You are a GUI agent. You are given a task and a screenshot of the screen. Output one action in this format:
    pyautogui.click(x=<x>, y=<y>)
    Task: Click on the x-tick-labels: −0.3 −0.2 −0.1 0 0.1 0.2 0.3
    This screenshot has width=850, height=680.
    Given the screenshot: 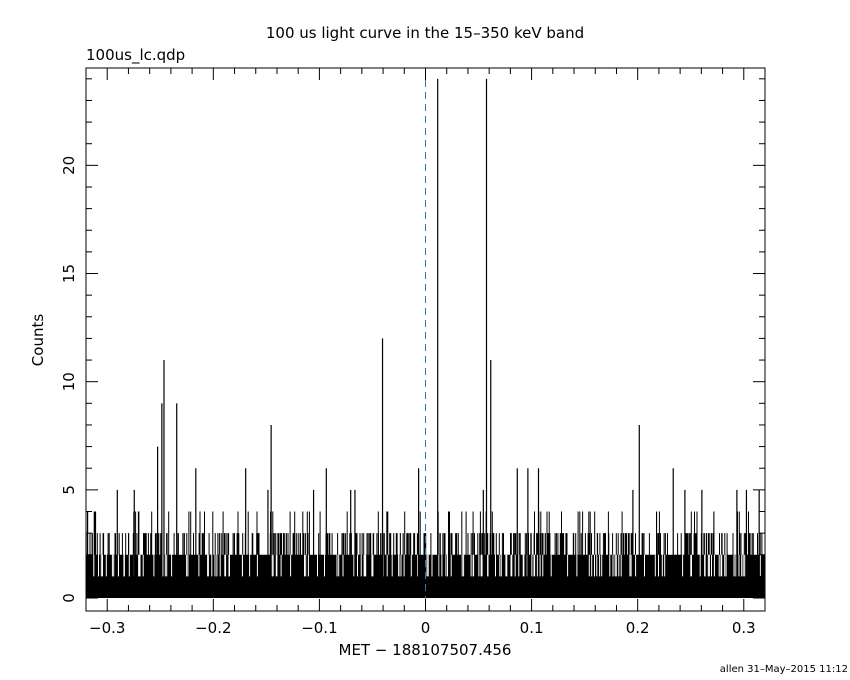 What is the action you would take?
    pyautogui.click(x=422, y=628)
    